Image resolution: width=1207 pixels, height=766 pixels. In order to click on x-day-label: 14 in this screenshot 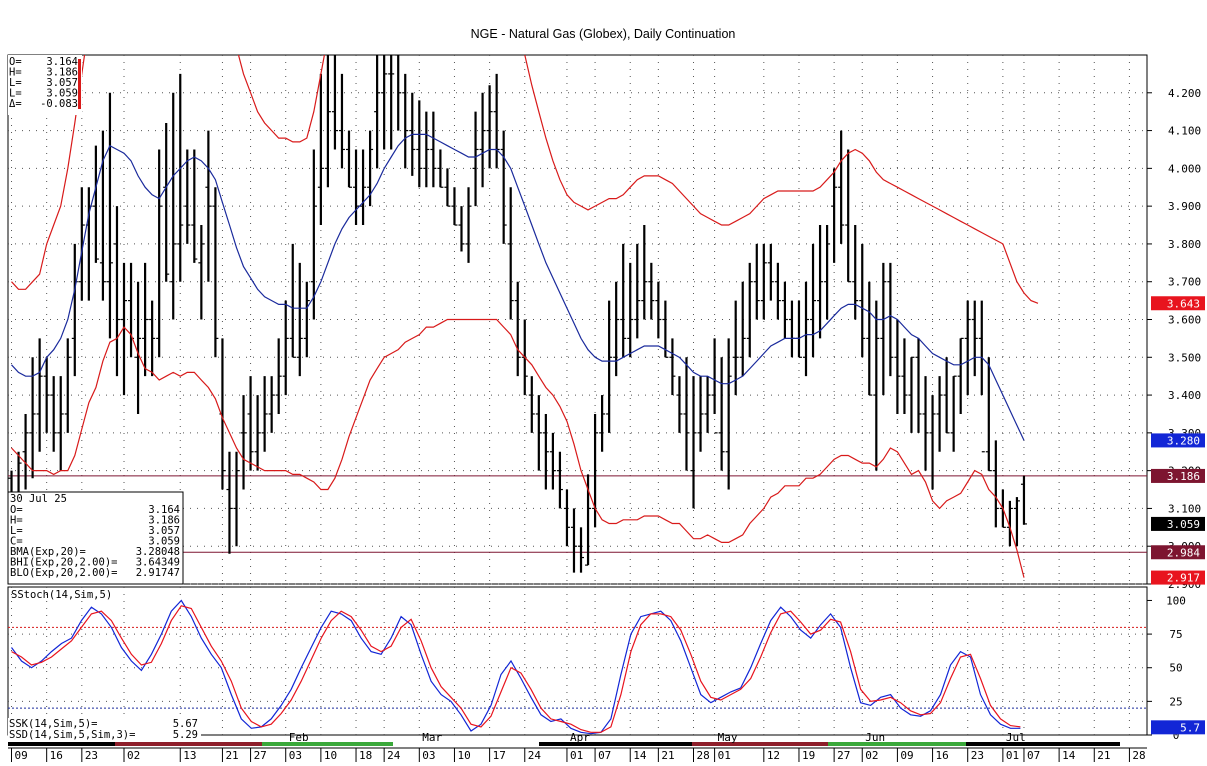, I will do `click(640, 755)`.